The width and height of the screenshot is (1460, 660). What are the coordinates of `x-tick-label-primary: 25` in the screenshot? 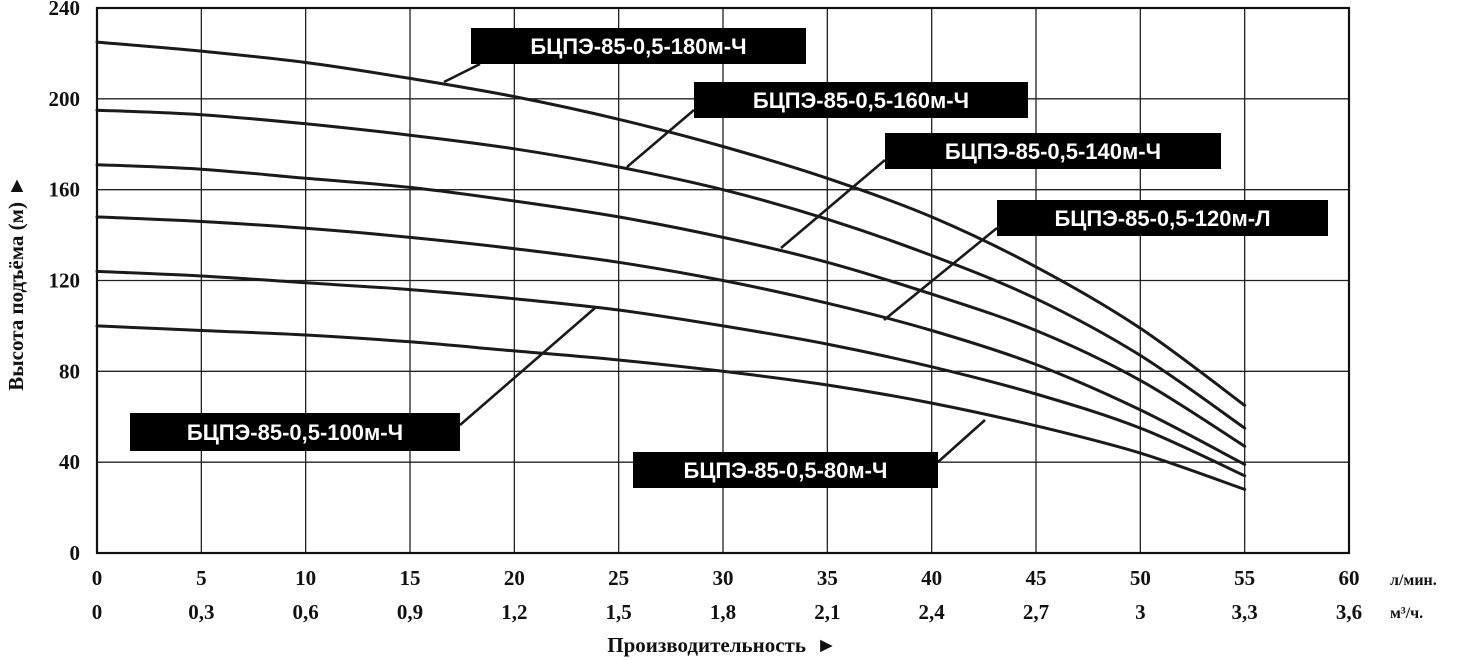 It's located at (618, 578).